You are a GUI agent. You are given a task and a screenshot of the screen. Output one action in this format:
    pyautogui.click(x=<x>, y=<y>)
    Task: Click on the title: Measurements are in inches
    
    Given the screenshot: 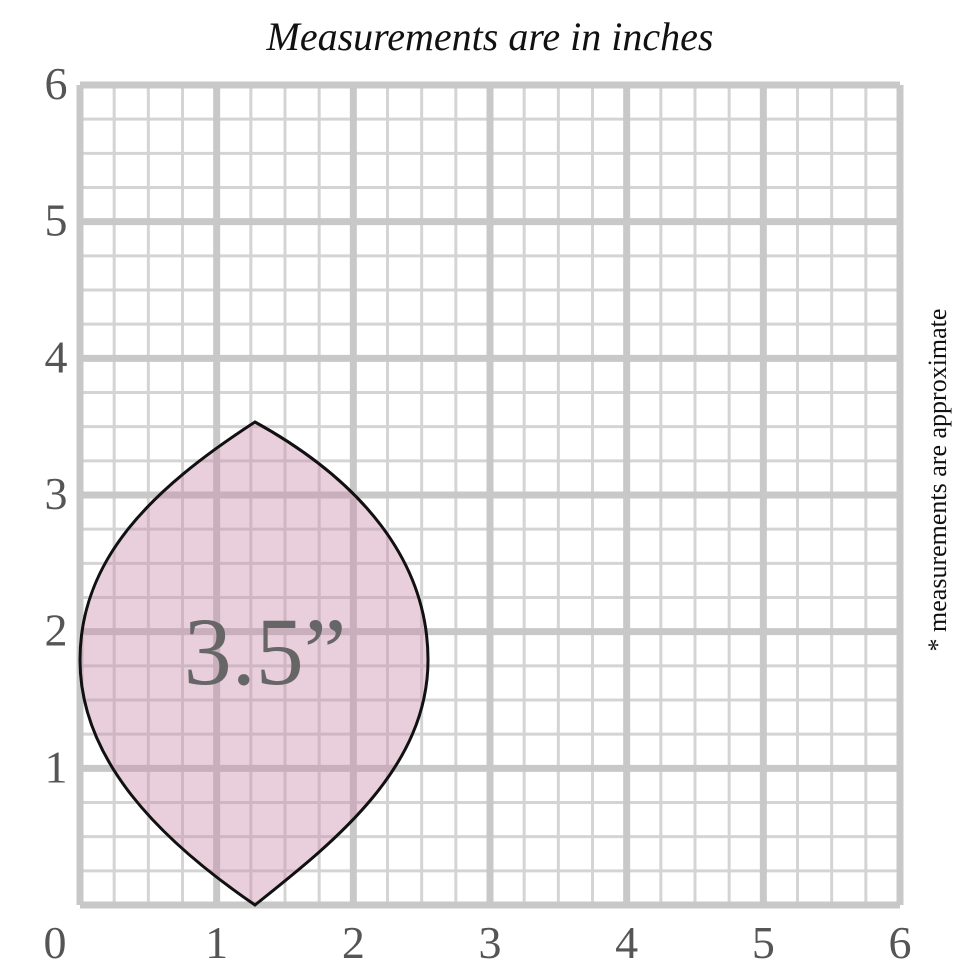 What is the action you would take?
    pyautogui.click(x=490, y=36)
    